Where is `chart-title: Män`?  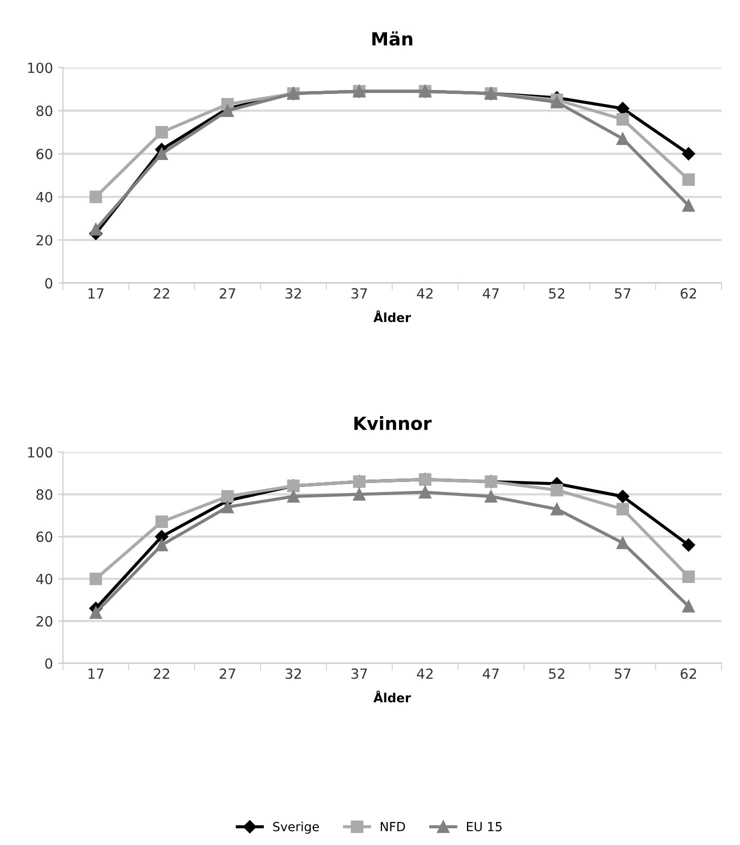
chart-title: Män is located at coordinates (392, 38).